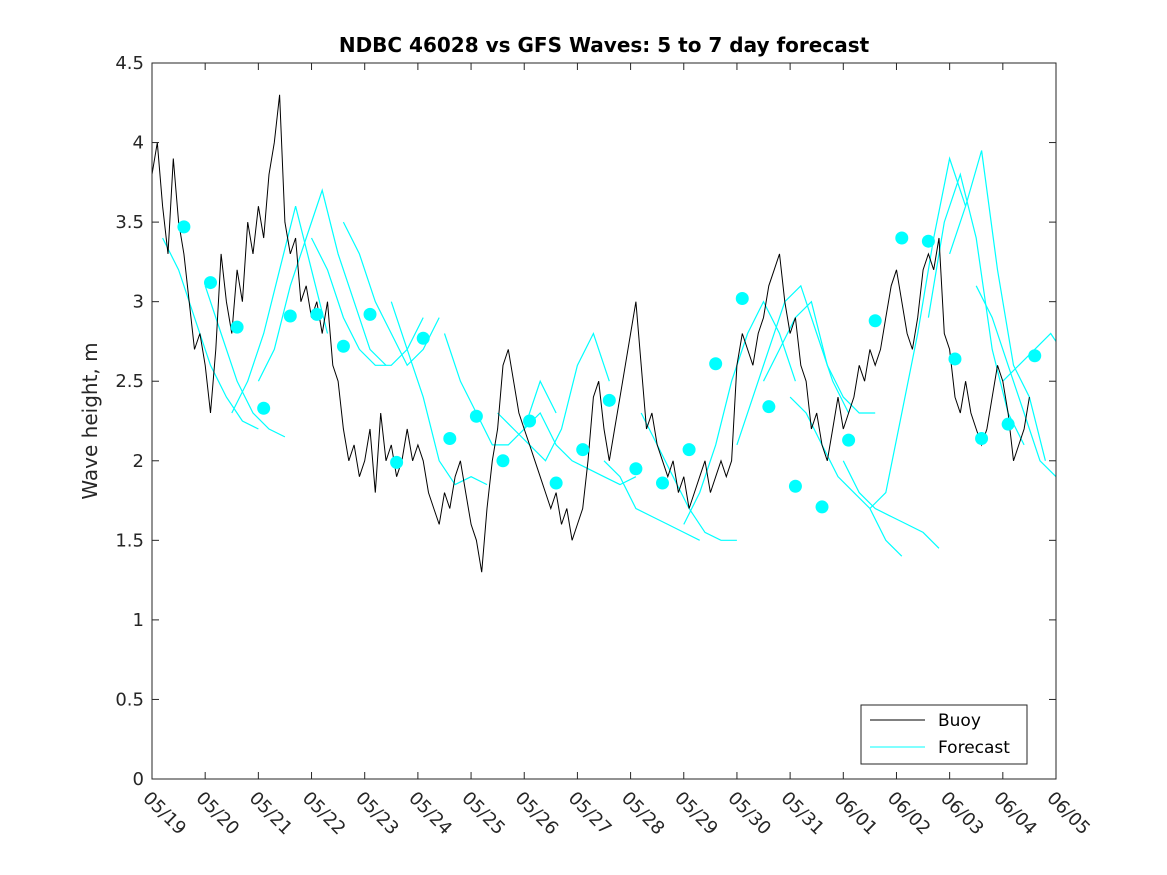  I want to click on legend-box, so click(944, 734).